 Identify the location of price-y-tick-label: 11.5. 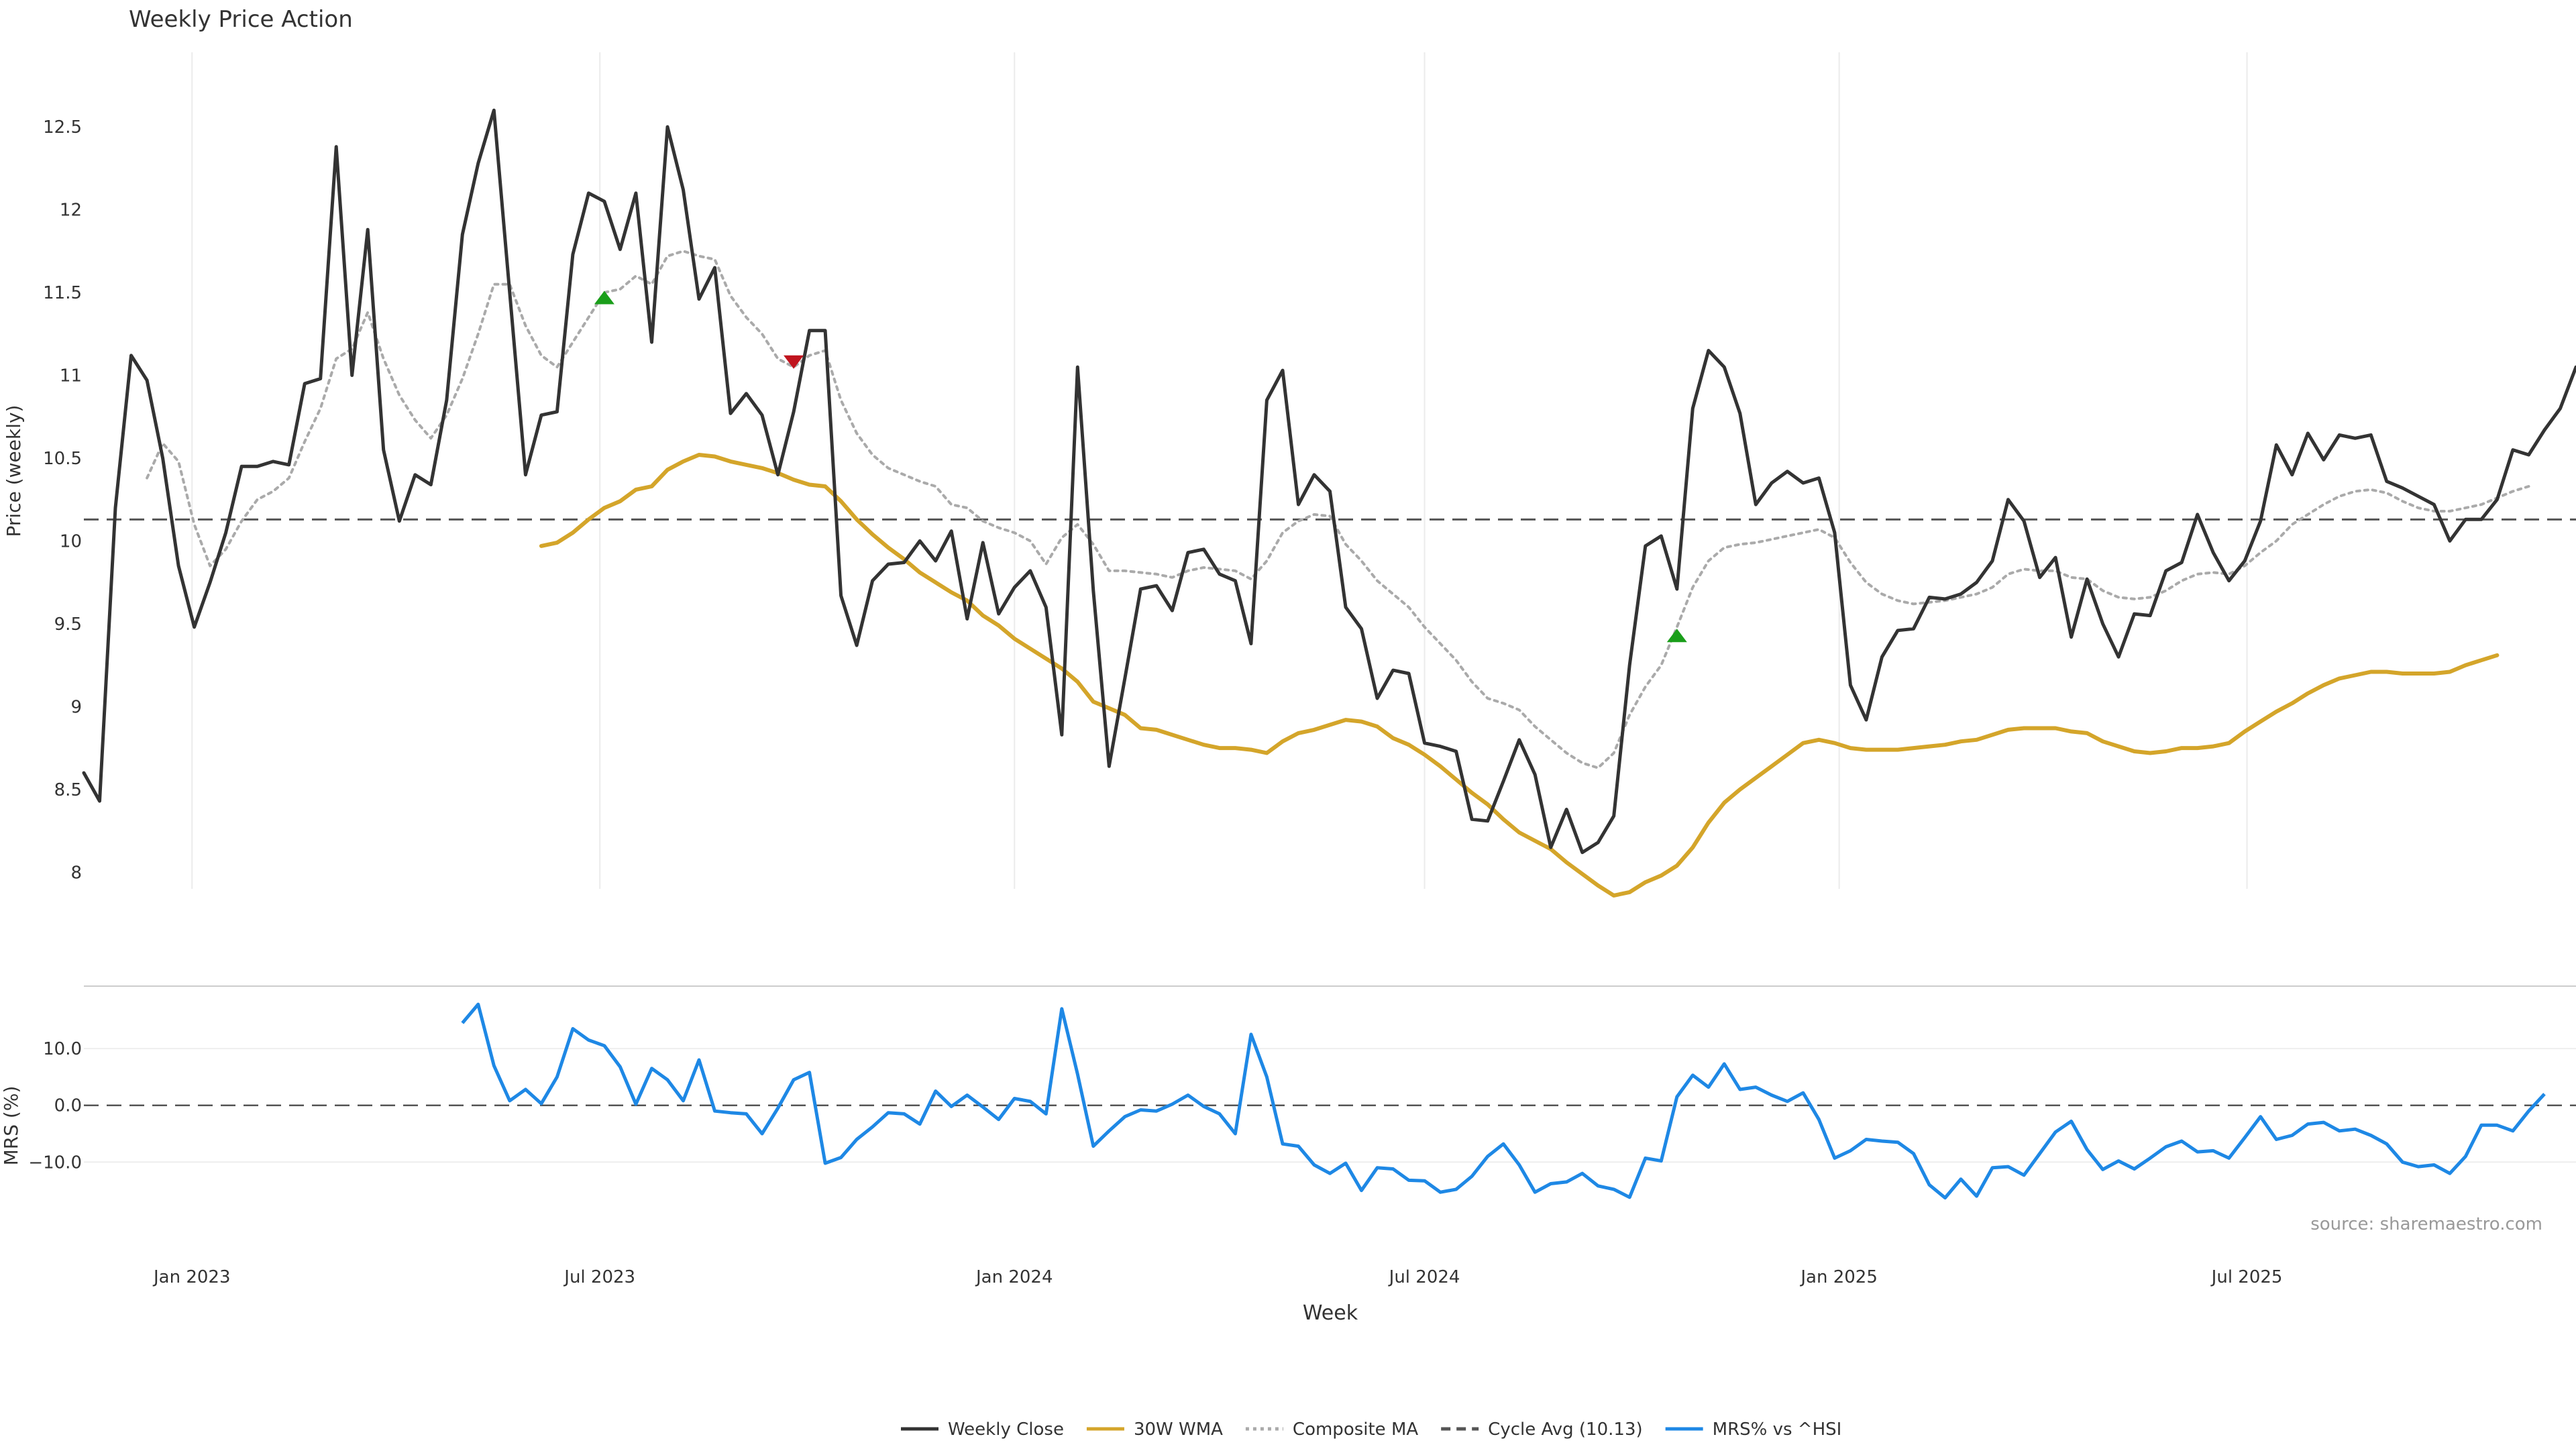
(62, 293).